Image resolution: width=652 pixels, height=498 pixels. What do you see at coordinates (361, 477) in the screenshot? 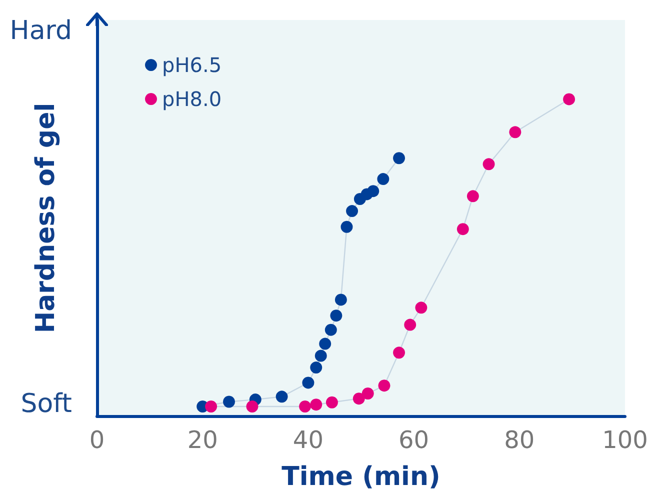
I see `x-axis-title: Time (min)` at bounding box center [361, 477].